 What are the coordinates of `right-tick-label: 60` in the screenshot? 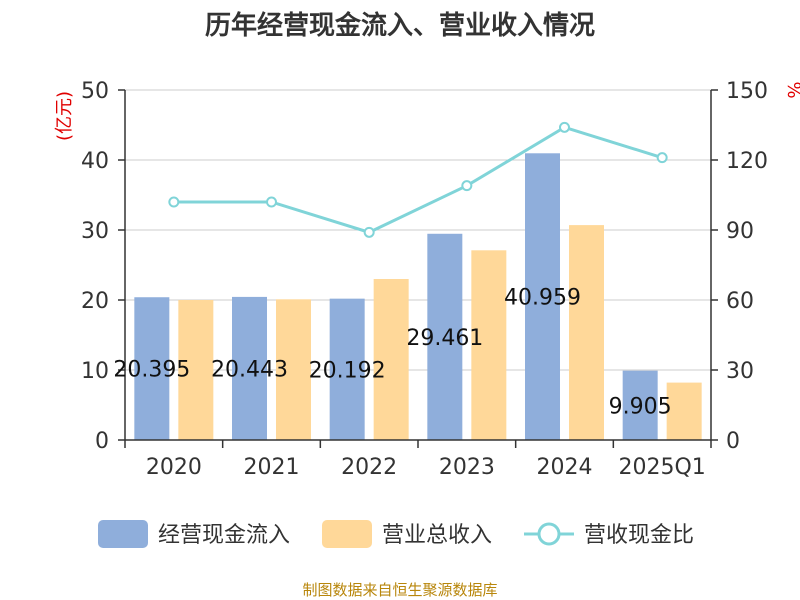 It's located at (740, 301).